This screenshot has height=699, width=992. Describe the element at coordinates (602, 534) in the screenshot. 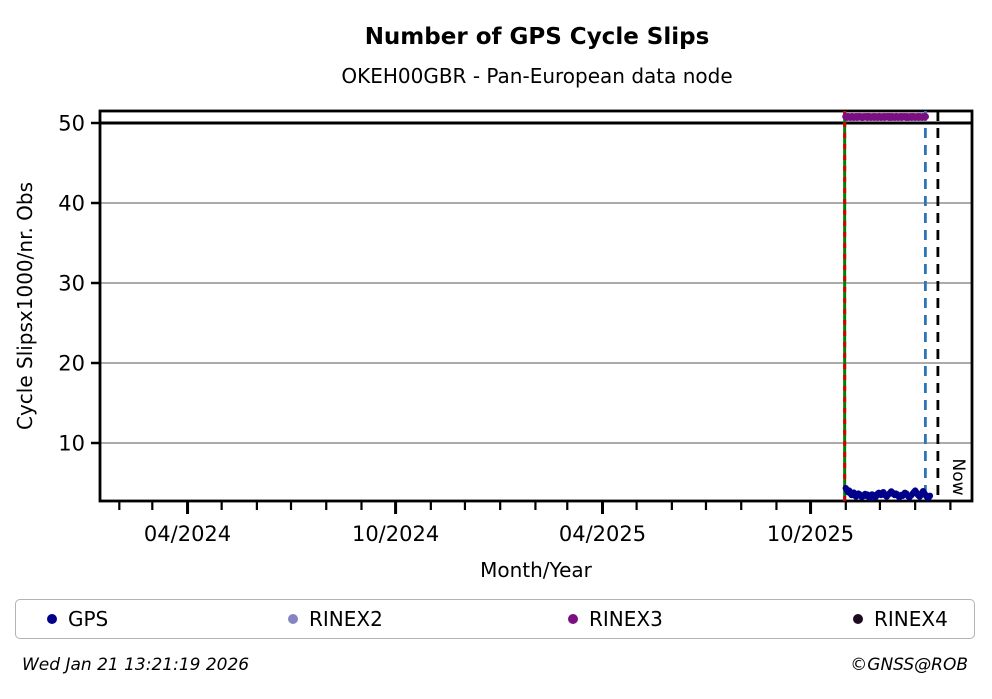

I see `x-tick-label: 04/2025` at that location.